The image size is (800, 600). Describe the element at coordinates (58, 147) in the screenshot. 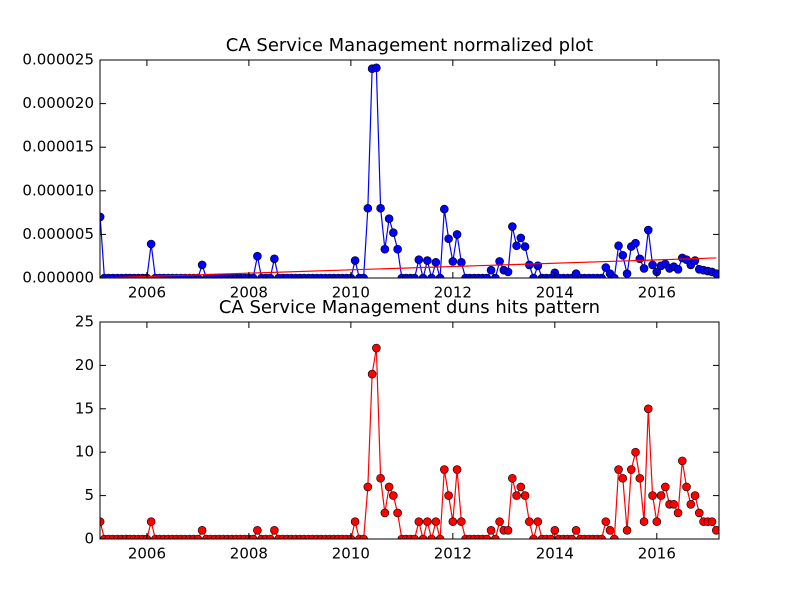

I see `y-tick-label: 0.000015` at that location.